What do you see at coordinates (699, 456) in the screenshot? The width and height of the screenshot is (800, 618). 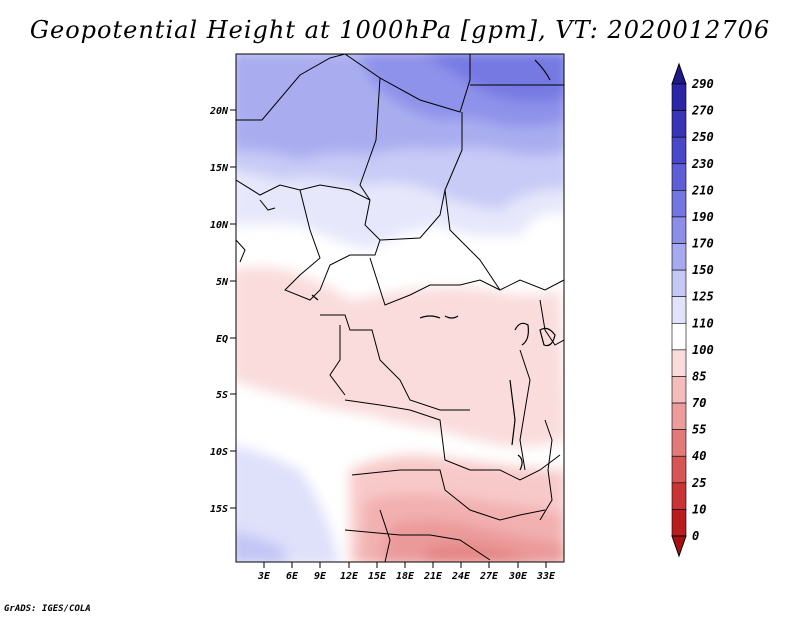 I see `colorbar-label: 40` at bounding box center [699, 456].